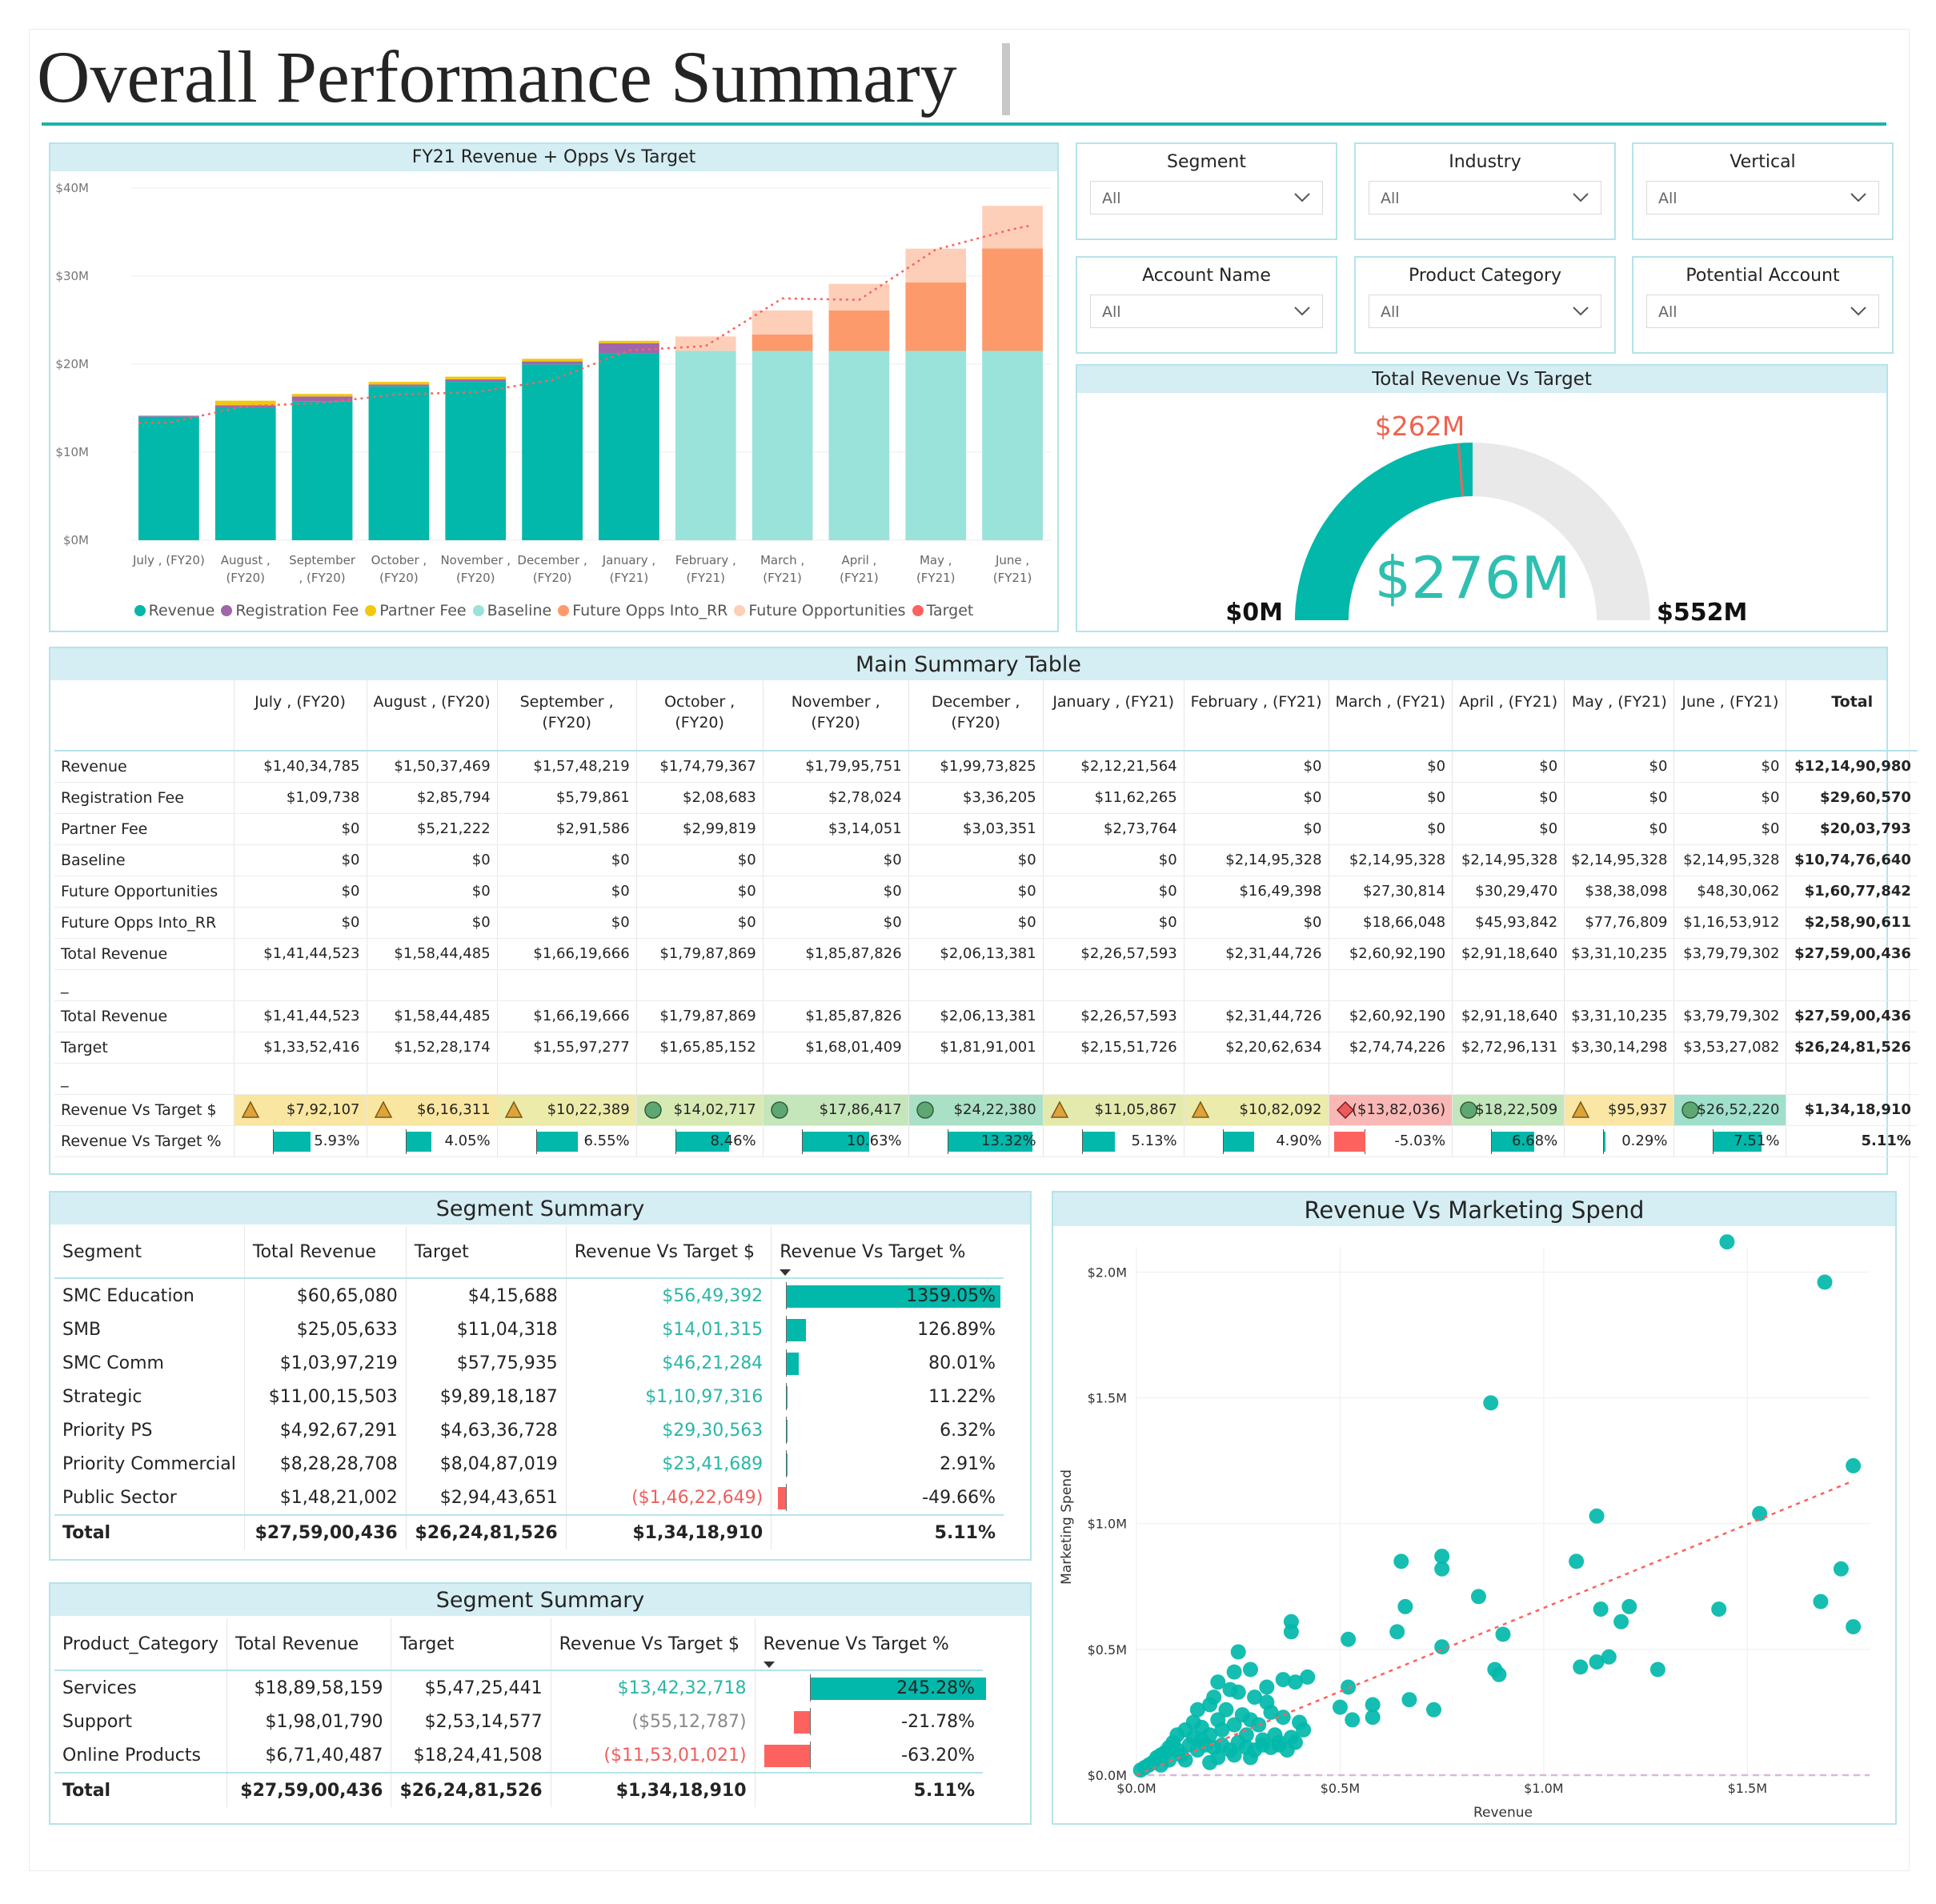 The width and height of the screenshot is (1936, 1904). Describe the element at coordinates (1852, 892) in the screenshot. I see `table-cell: $1,60,77,842` at that location.